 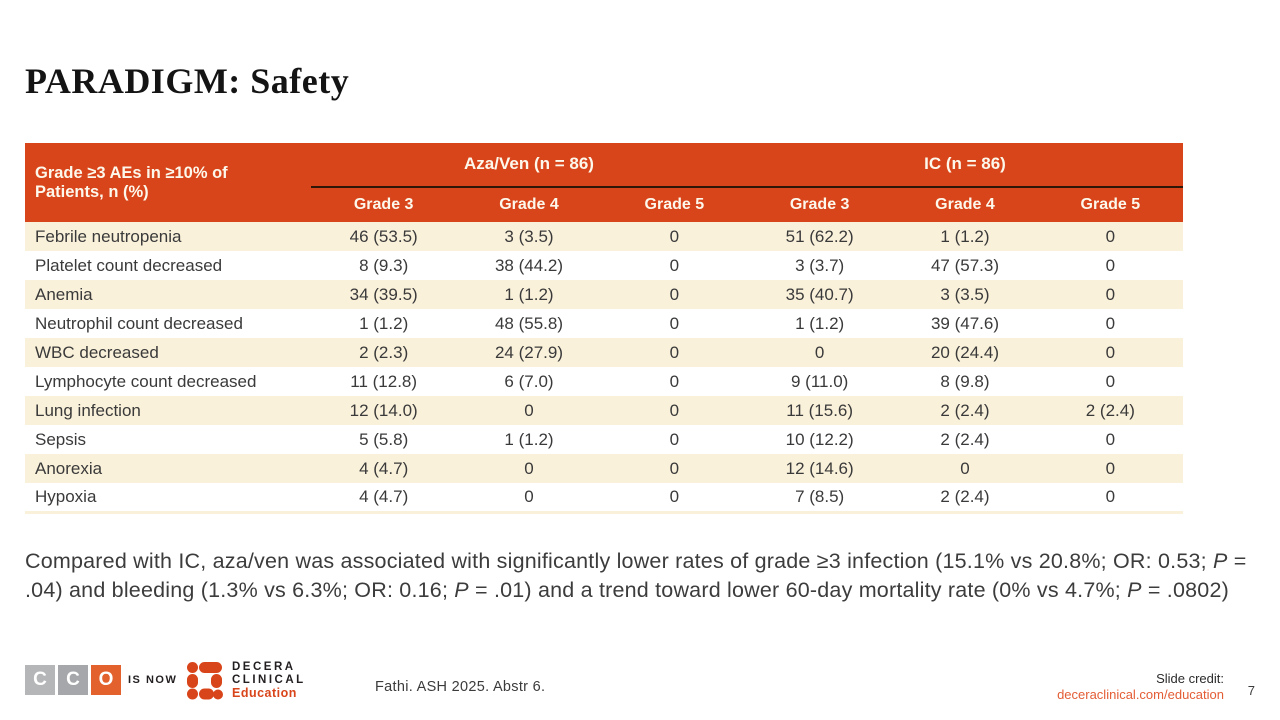 I want to click on ae-value-cell: 48 (55.8), so click(x=529, y=323).